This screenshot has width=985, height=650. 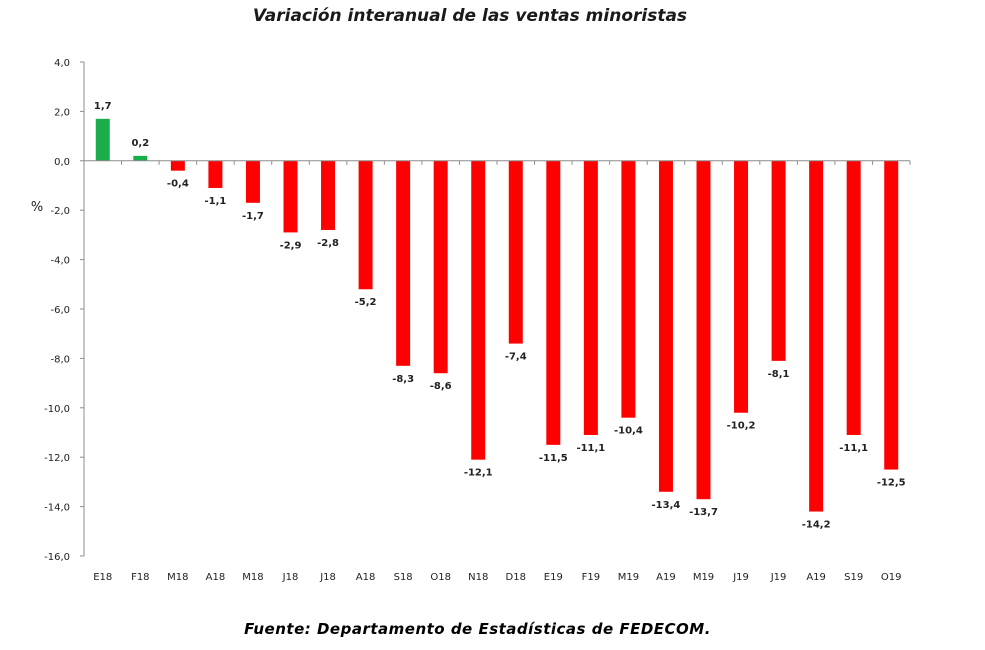 I want to click on x-tick-label: E18, so click(x=102, y=577).